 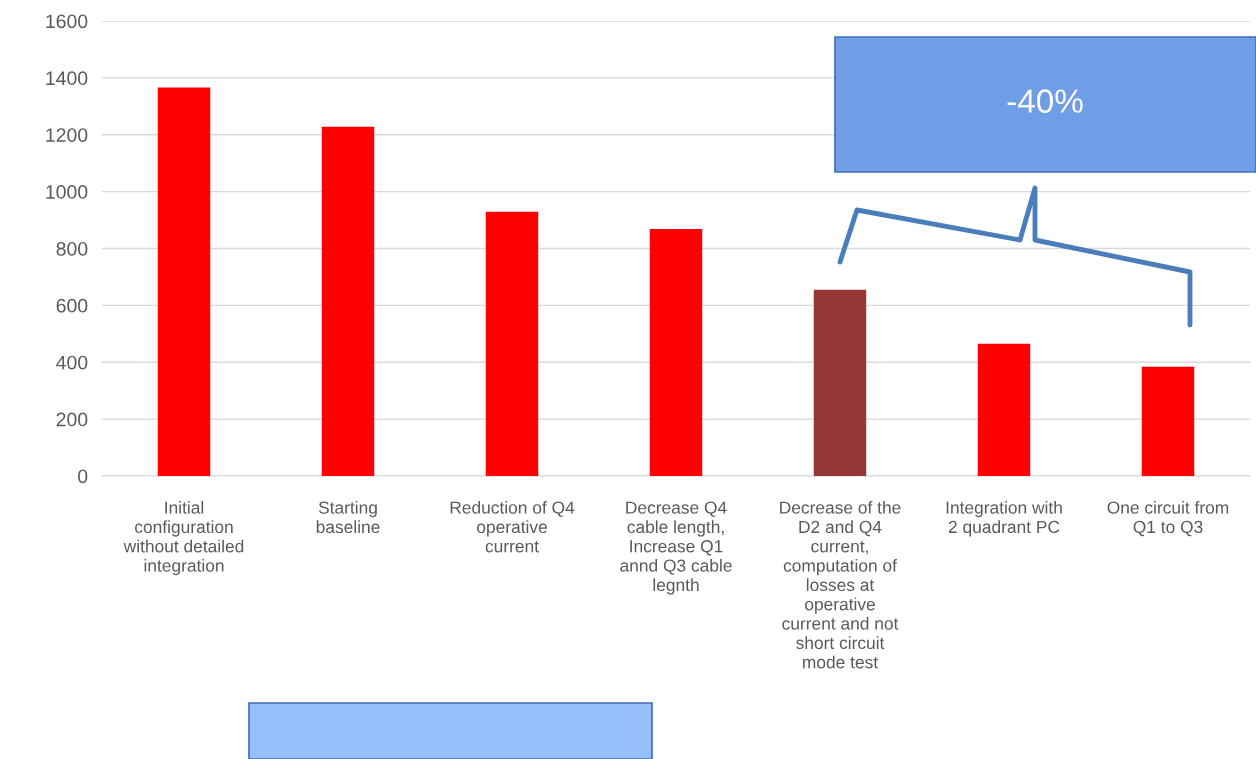 I want to click on x-tick-label: Decrease Q4 cable length, Increase Q1 annd Q3 cable legnth, so click(x=676, y=548).